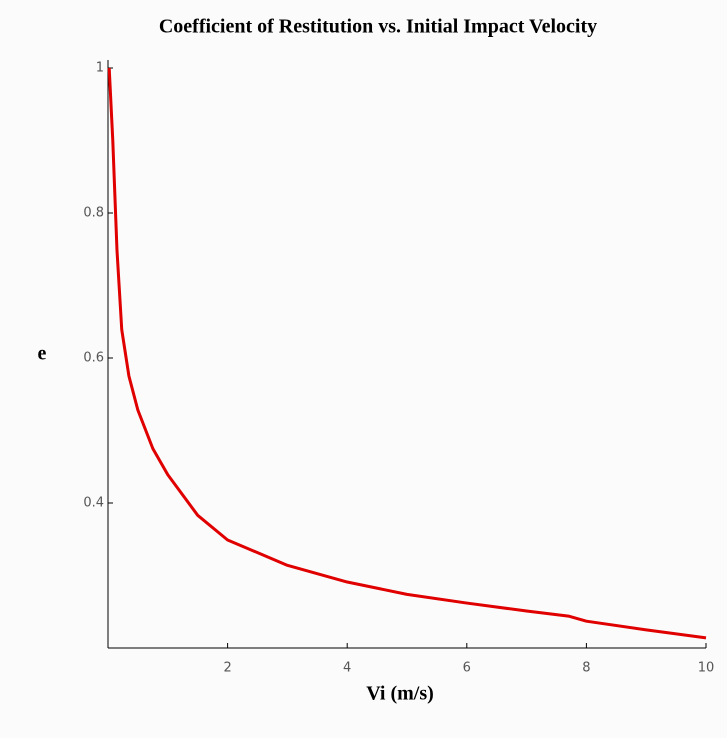 The image size is (727, 738). Describe the element at coordinates (467, 668) in the screenshot. I see `x-tick-label: 6` at that location.